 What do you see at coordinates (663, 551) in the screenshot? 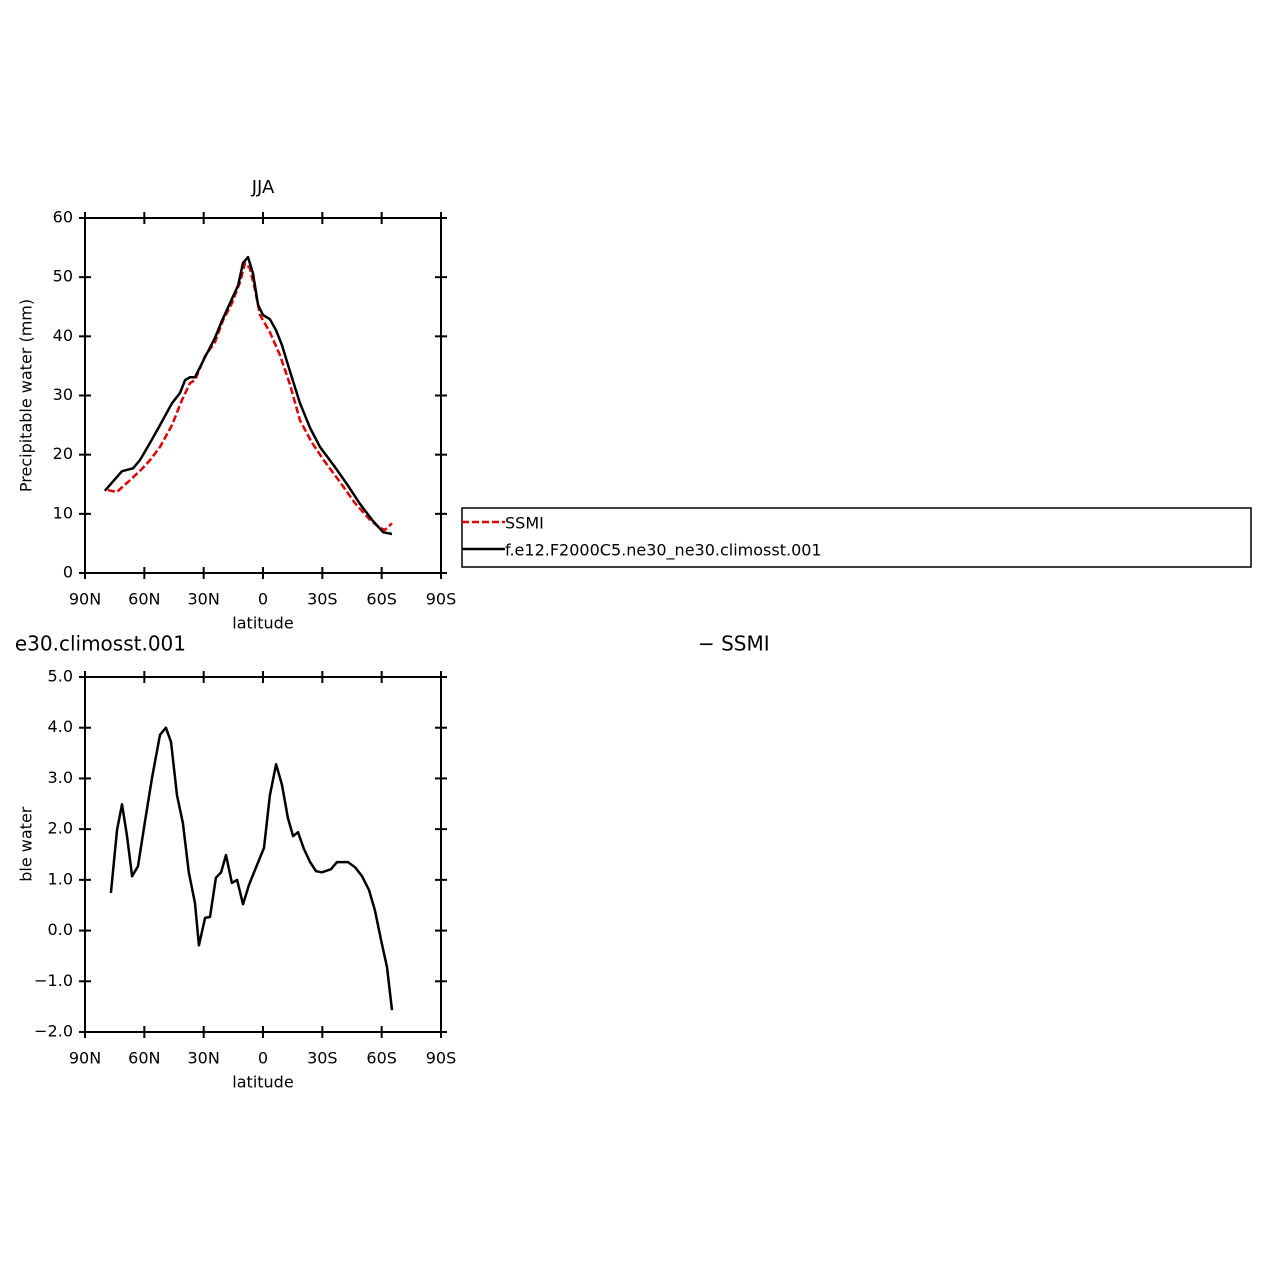
I see `legend-label: f.e12.F2000C5.ne30_ne30.climosst.001` at bounding box center [663, 551].